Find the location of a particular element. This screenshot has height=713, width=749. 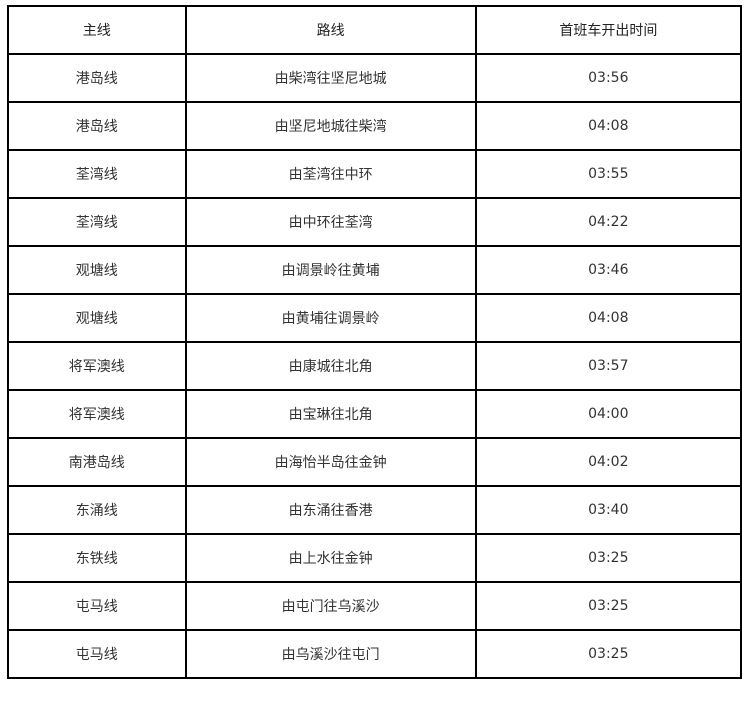

cell-route: 由调景岭往黄埔 is located at coordinates (330, 270).